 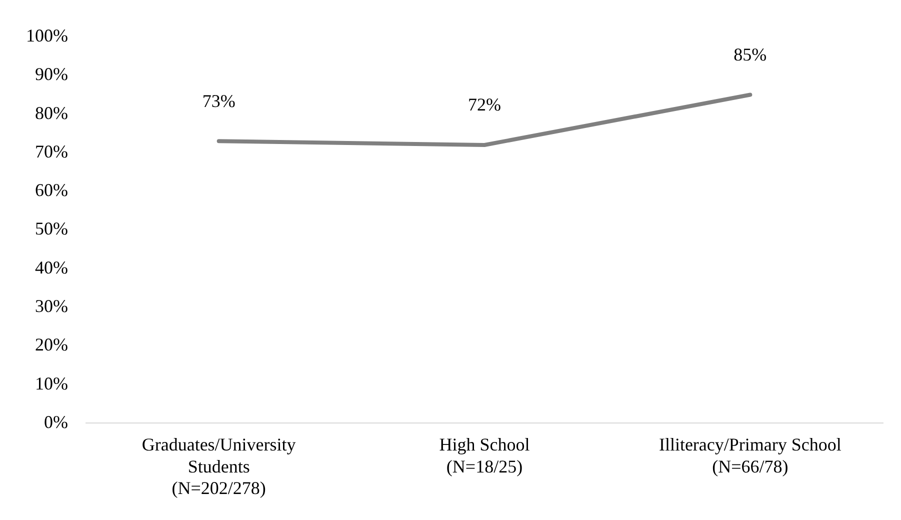 What do you see at coordinates (51, 383) in the screenshot?
I see `y-tick-label: 10%` at bounding box center [51, 383].